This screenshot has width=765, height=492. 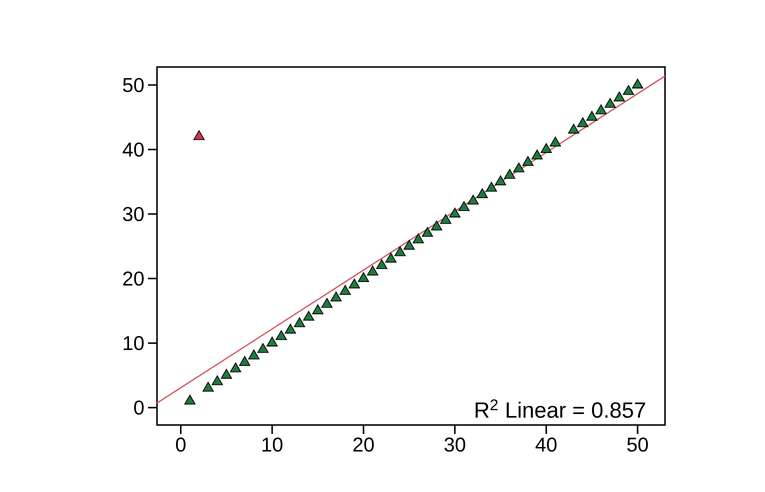 I want to click on x-tick-label: 40, so click(x=546, y=445).